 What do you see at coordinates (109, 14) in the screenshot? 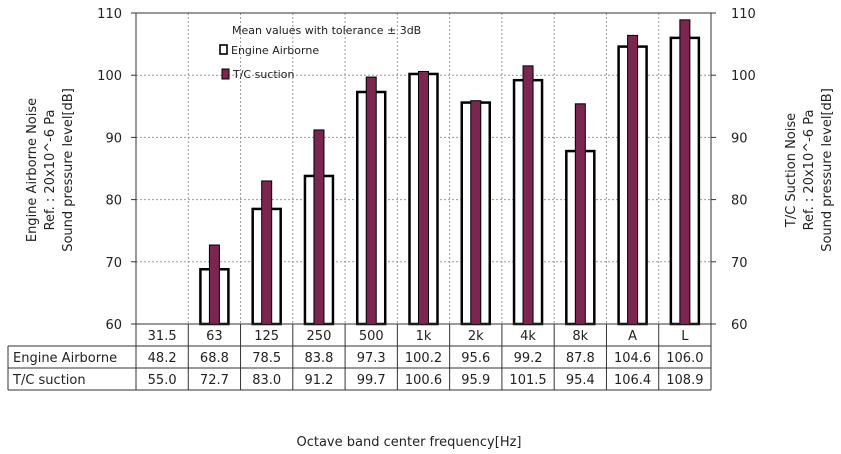
I see `y-tick-label-left: 110` at bounding box center [109, 14].